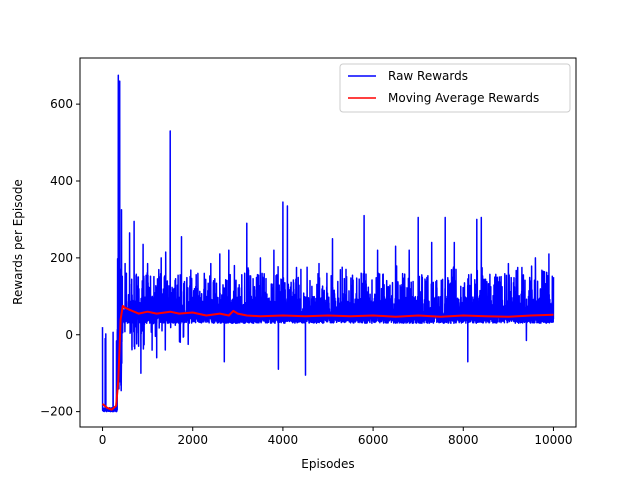  What do you see at coordinates (553, 440) in the screenshot?
I see `x-tick-label: 10000` at bounding box center [553, 440].